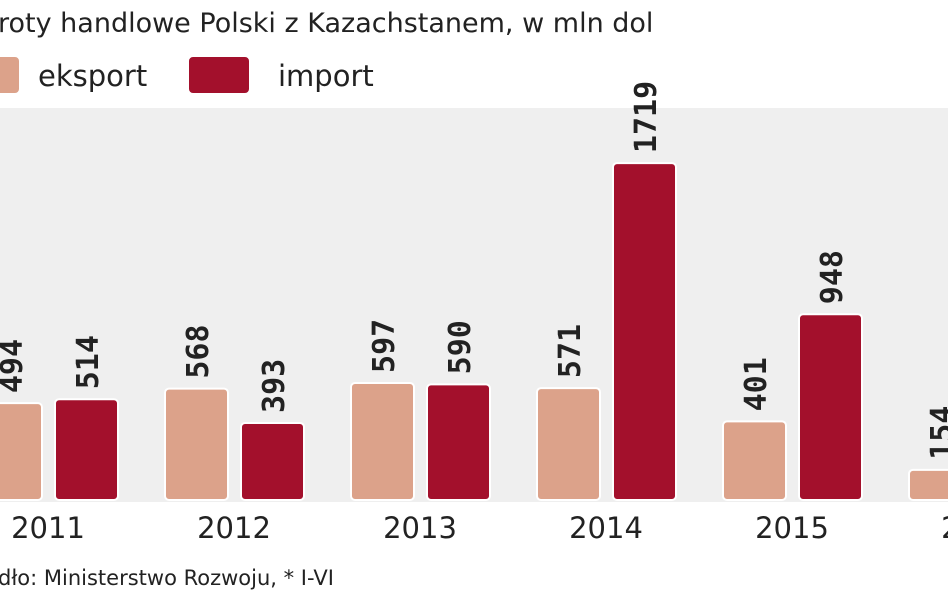  Describe the element at coordinates (167, 578) in the screenshot. I see `source: dło: Ministerstwo Rozwoju, * I-VI` at that location.